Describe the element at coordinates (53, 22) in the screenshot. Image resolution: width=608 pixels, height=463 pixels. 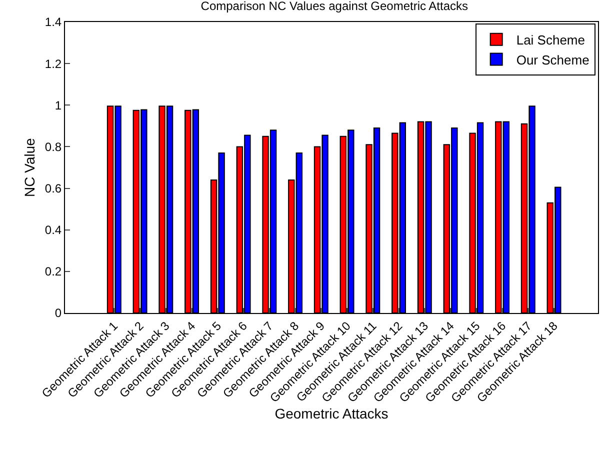
I see `y-tick-label: 1.4` at that location.